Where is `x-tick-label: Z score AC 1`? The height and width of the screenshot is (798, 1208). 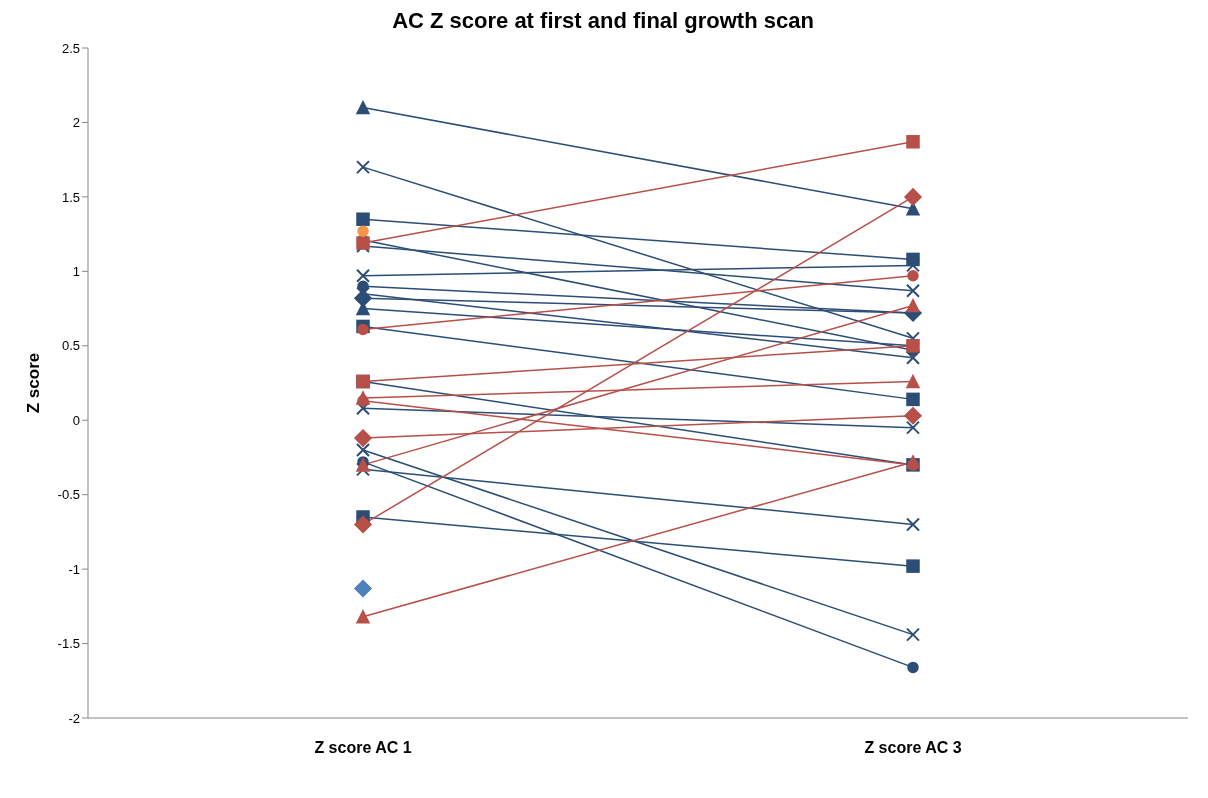 x-tick-label: Z score AC 1 is located at coordinates (363, 748).